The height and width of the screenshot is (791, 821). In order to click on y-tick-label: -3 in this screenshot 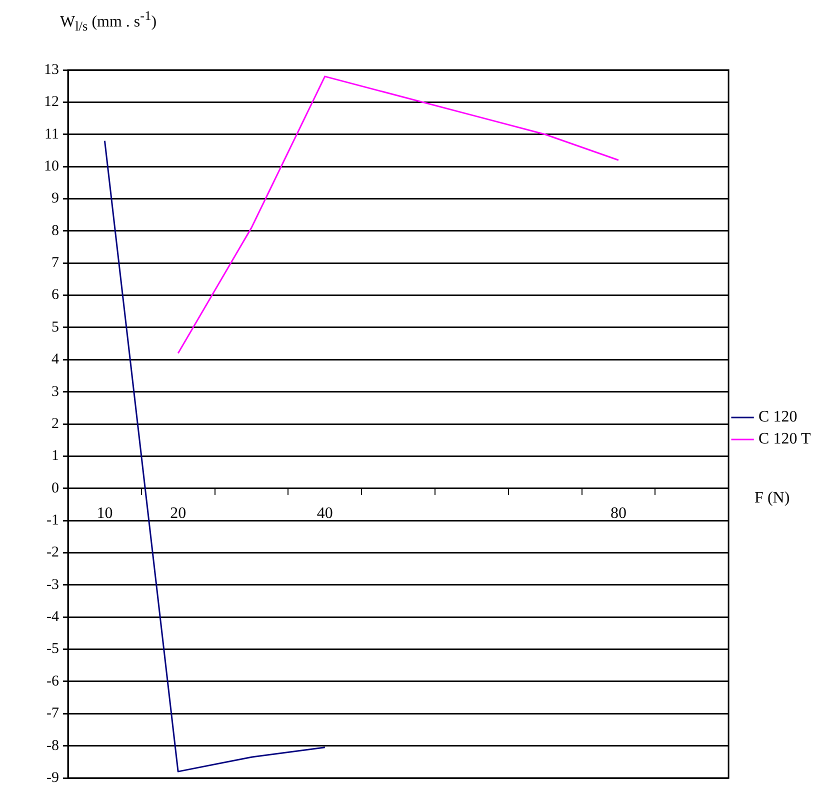, I will do `click(52, 584)`.